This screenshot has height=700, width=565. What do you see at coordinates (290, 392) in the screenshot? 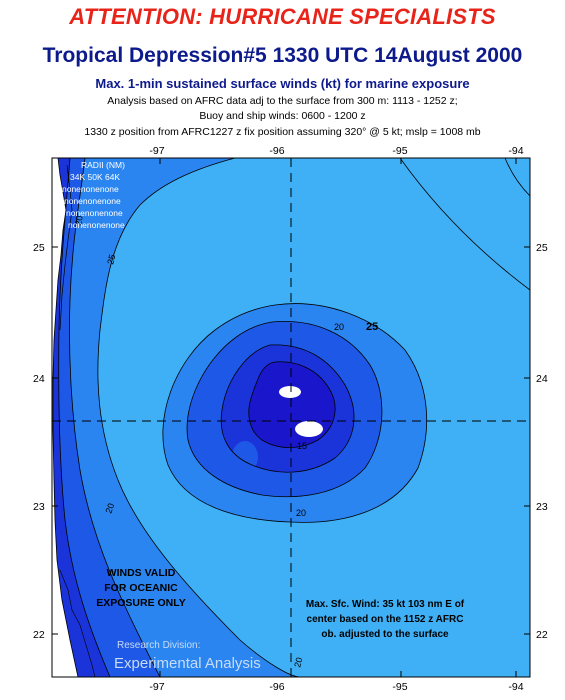
I see `calm-spot-north` at bounding box center [290, 392].